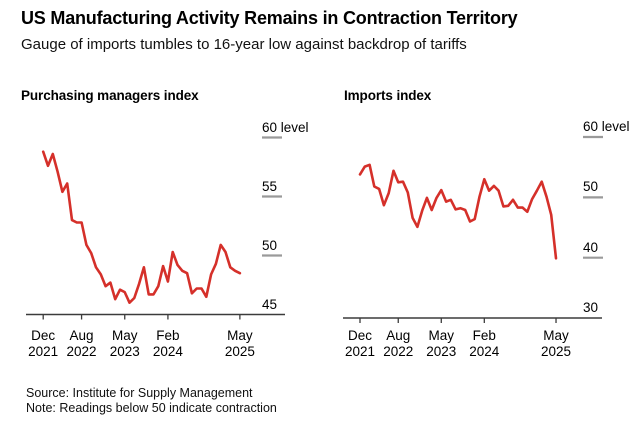 The width and height of the screenshot is (643, 430). I want to click on imports-x-tick-label: Feb 2024, so click(484, 343).